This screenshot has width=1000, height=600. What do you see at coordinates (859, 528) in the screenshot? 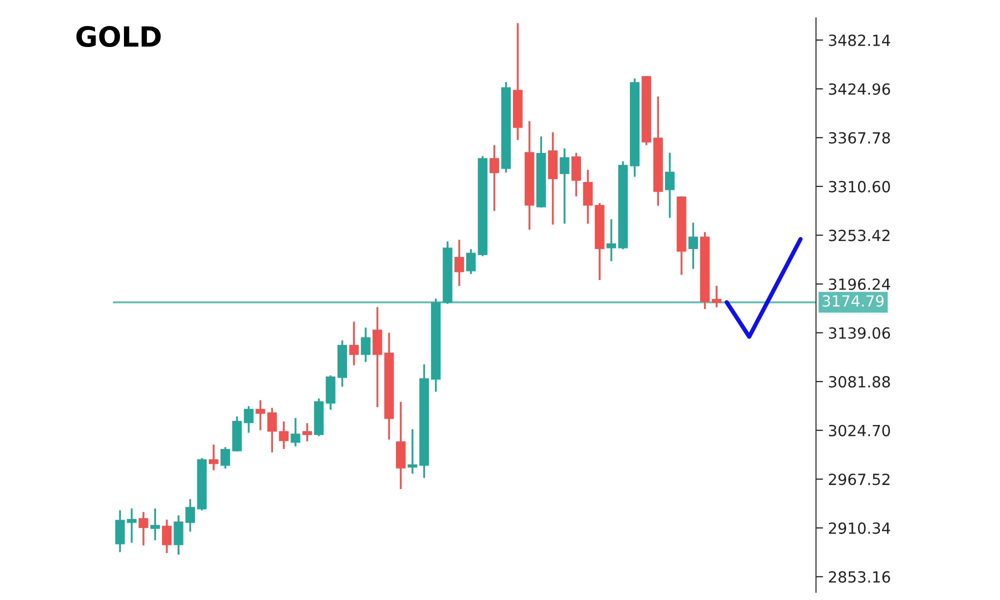
I see `y-tick-label: 2910.34` at bounding box center [859, 528].